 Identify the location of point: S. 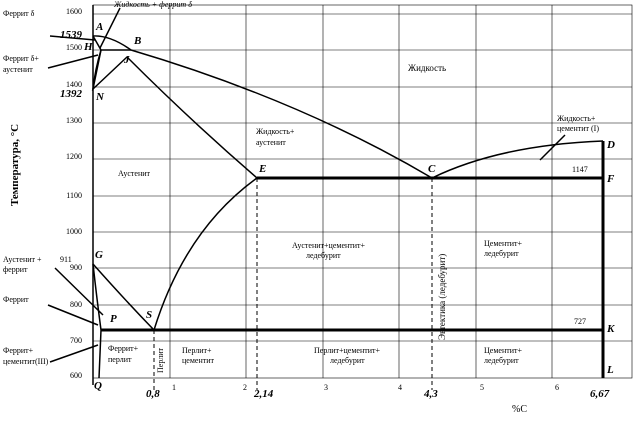
(149, 315).